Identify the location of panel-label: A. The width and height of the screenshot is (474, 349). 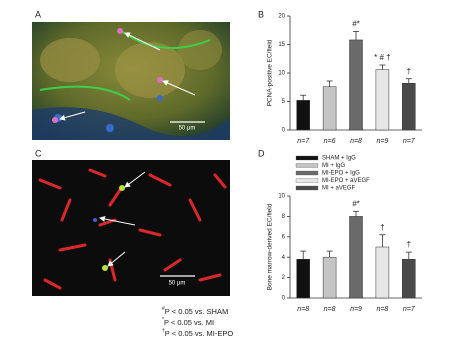
(38, 14).